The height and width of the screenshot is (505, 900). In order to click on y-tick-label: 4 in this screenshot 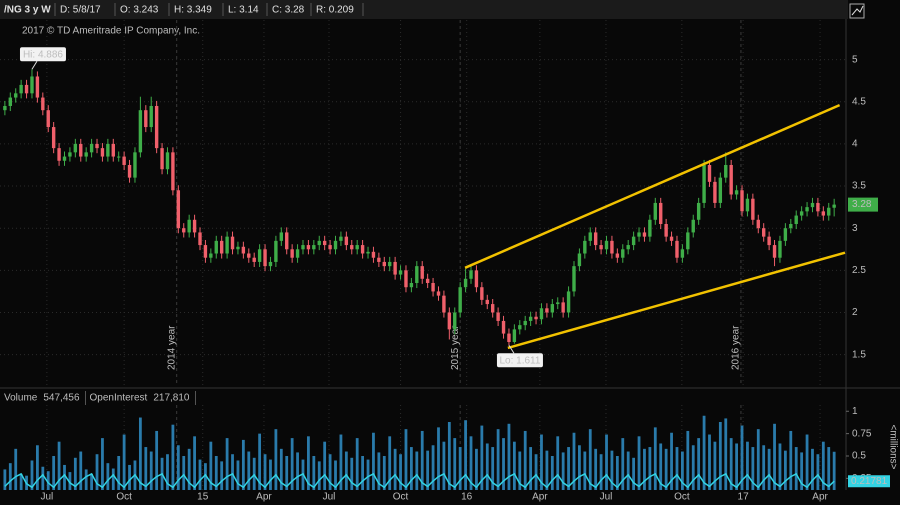, I will do `click(855, 144)`.